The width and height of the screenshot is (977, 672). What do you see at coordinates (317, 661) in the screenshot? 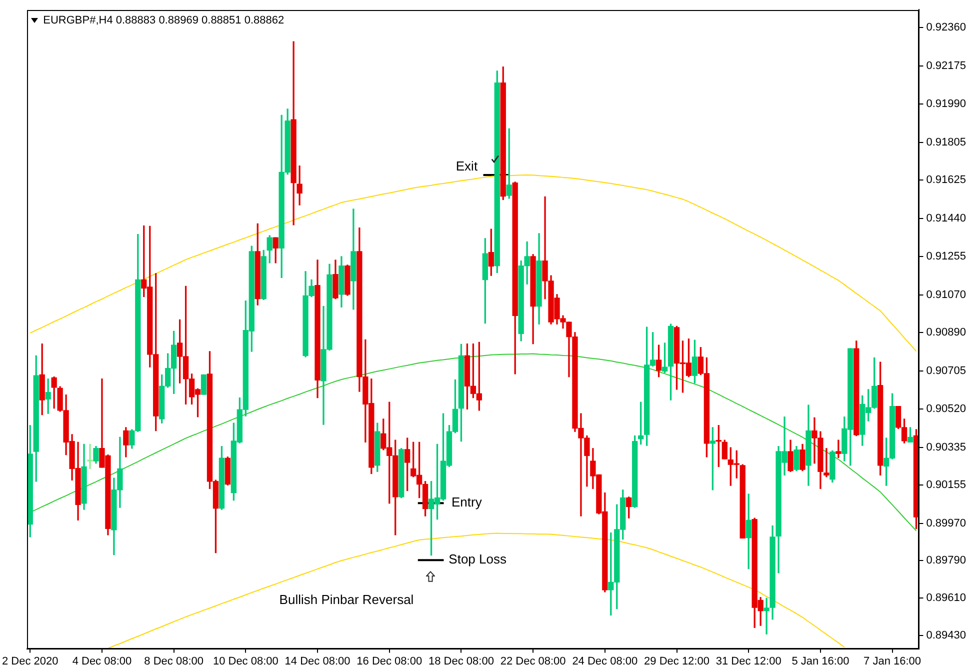
I see `x-tick-label: 14 Dec 08:00` at bounding box center [317, 661].